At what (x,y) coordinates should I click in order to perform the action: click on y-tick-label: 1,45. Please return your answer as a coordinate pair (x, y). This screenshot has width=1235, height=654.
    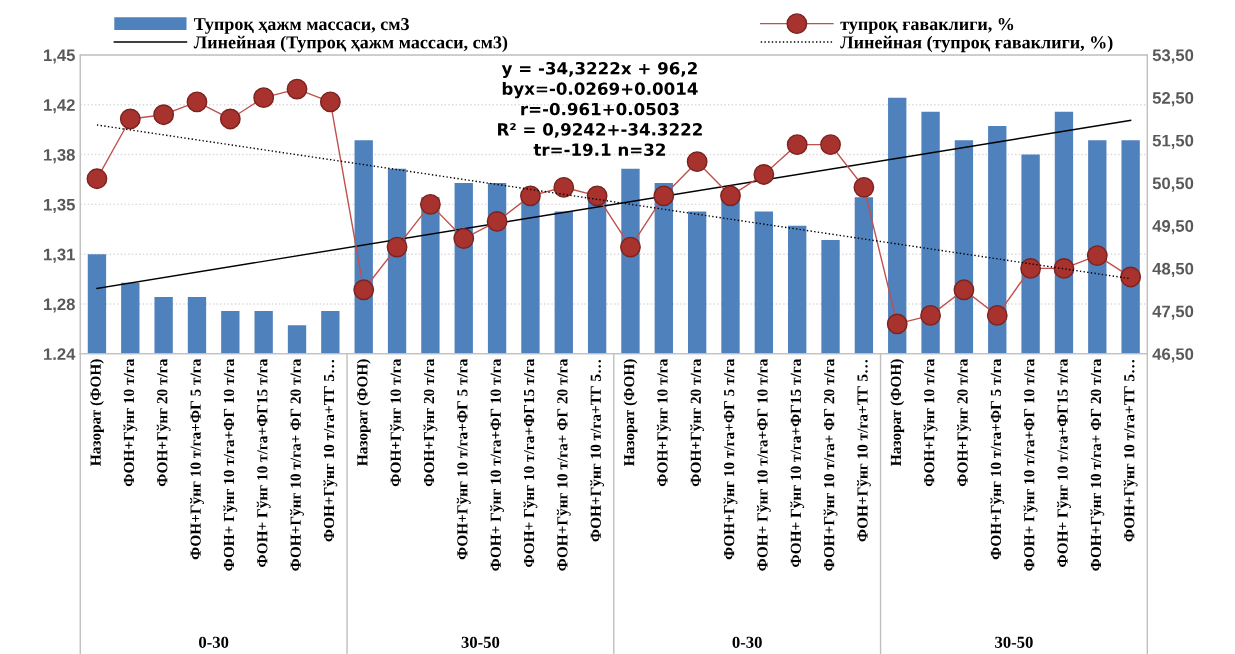
    Looking at the image, I should click on (59, 56).